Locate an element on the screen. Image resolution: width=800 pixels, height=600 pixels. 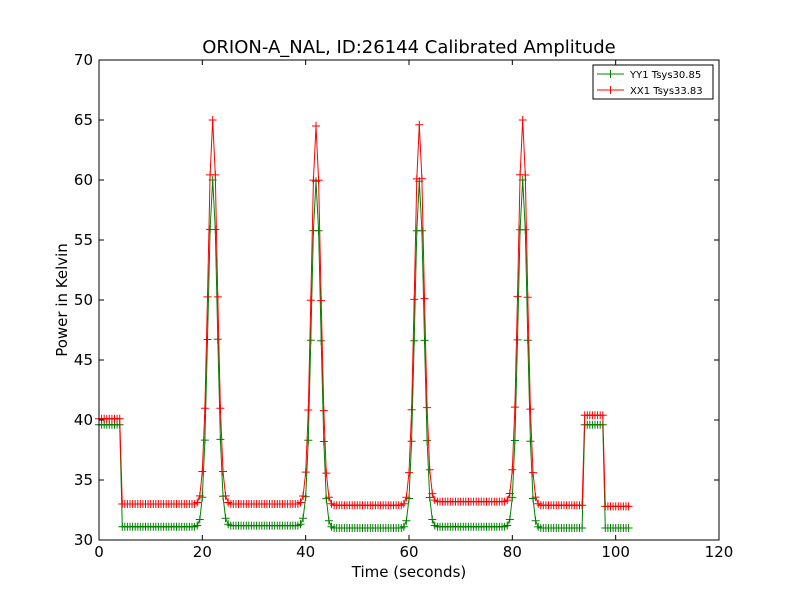
x-tick-label: 0 is located at coordinates (99, 552).